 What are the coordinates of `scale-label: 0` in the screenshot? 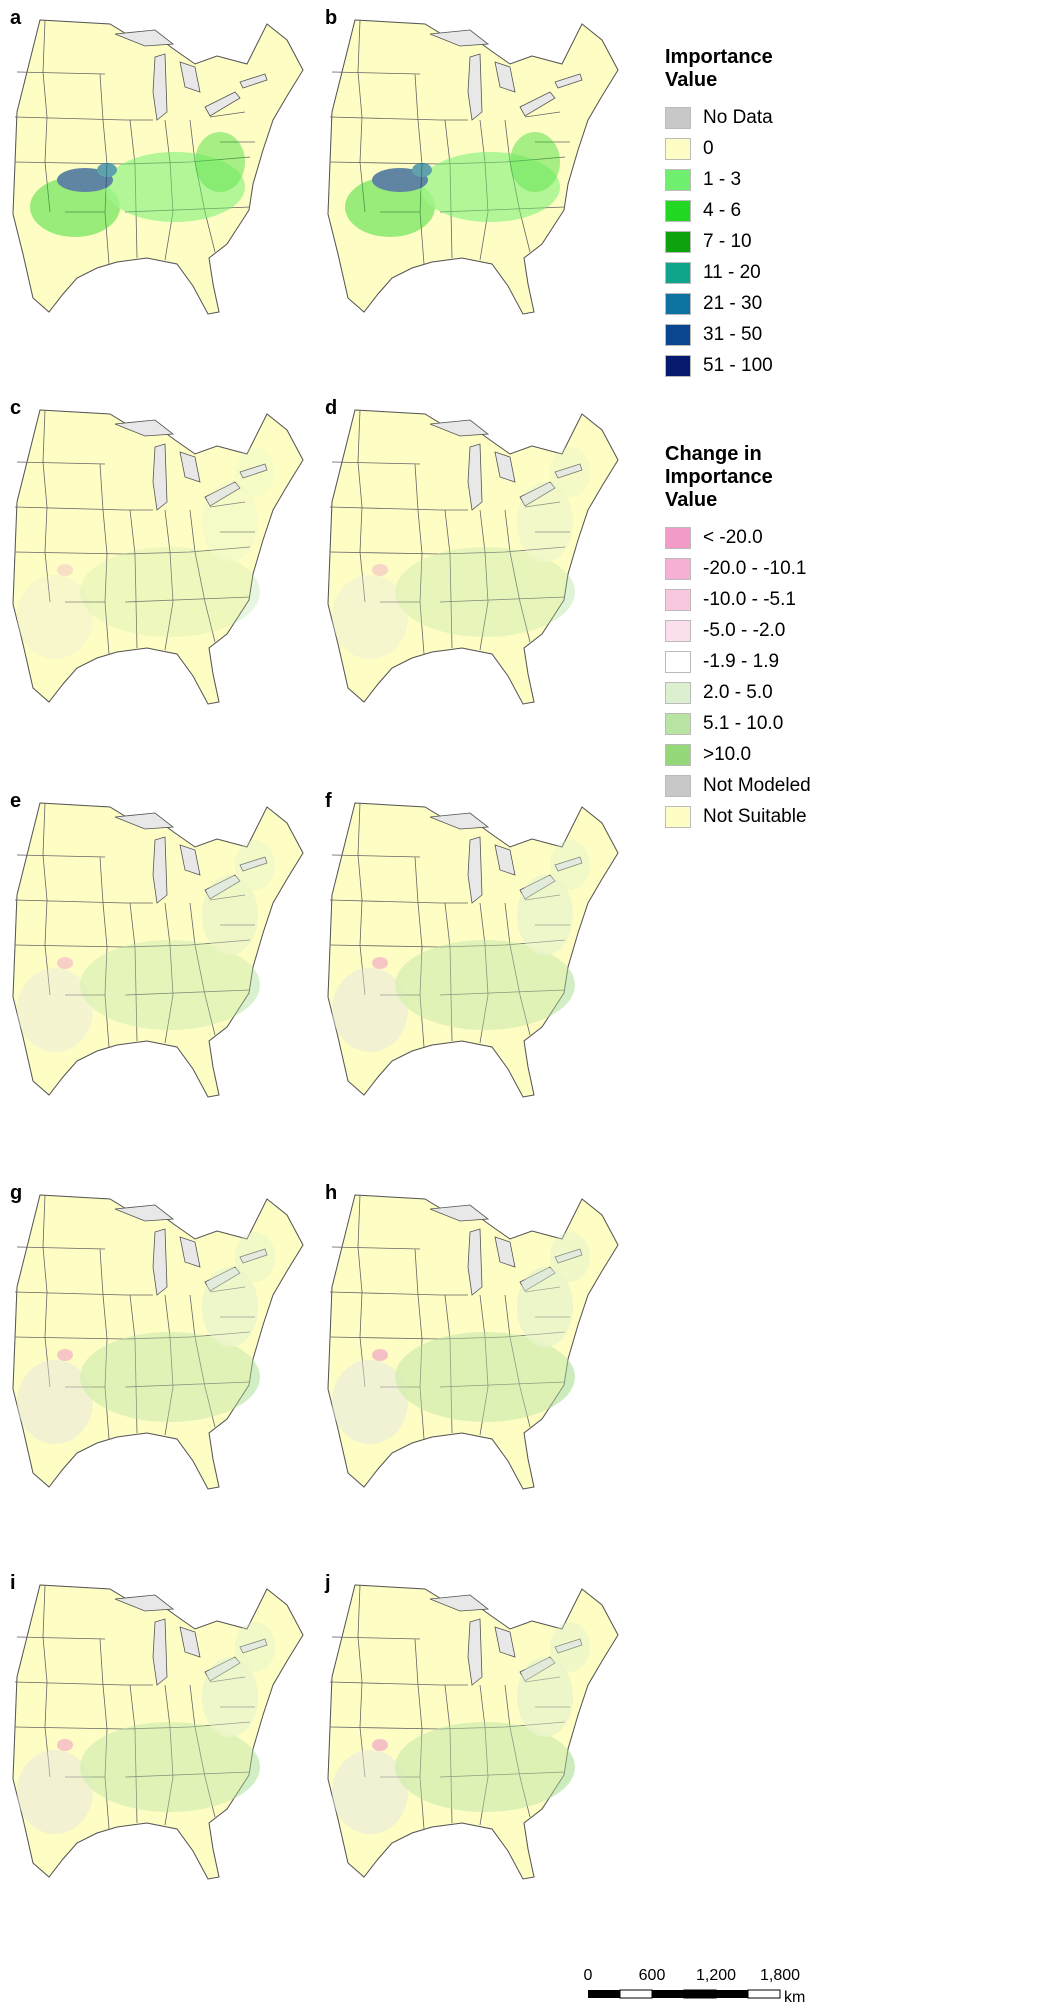 It's located at (588, 1975).